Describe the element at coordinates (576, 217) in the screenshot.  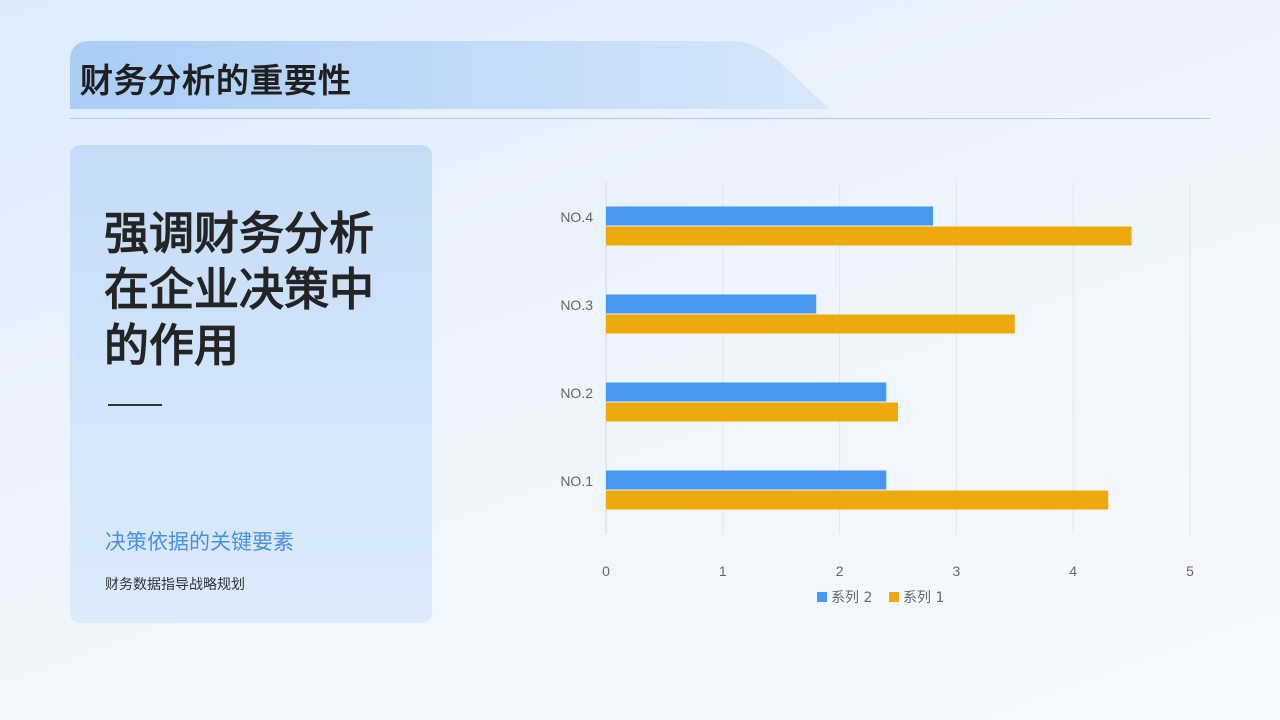
I see `y-category-label: NO.4` at that location.